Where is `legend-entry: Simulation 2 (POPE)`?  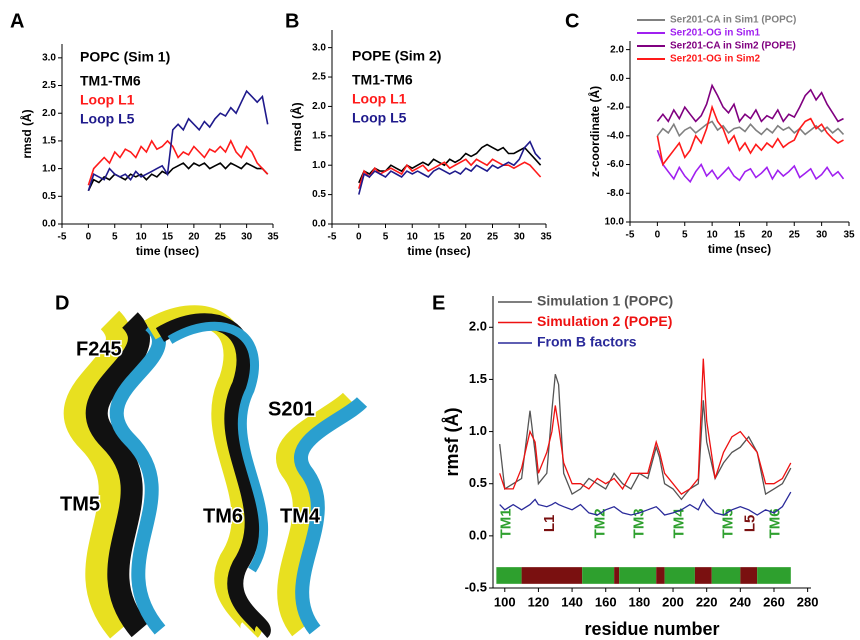 legend-entry: Simulation 2 (POPE) is located at coordinates (604, 321).